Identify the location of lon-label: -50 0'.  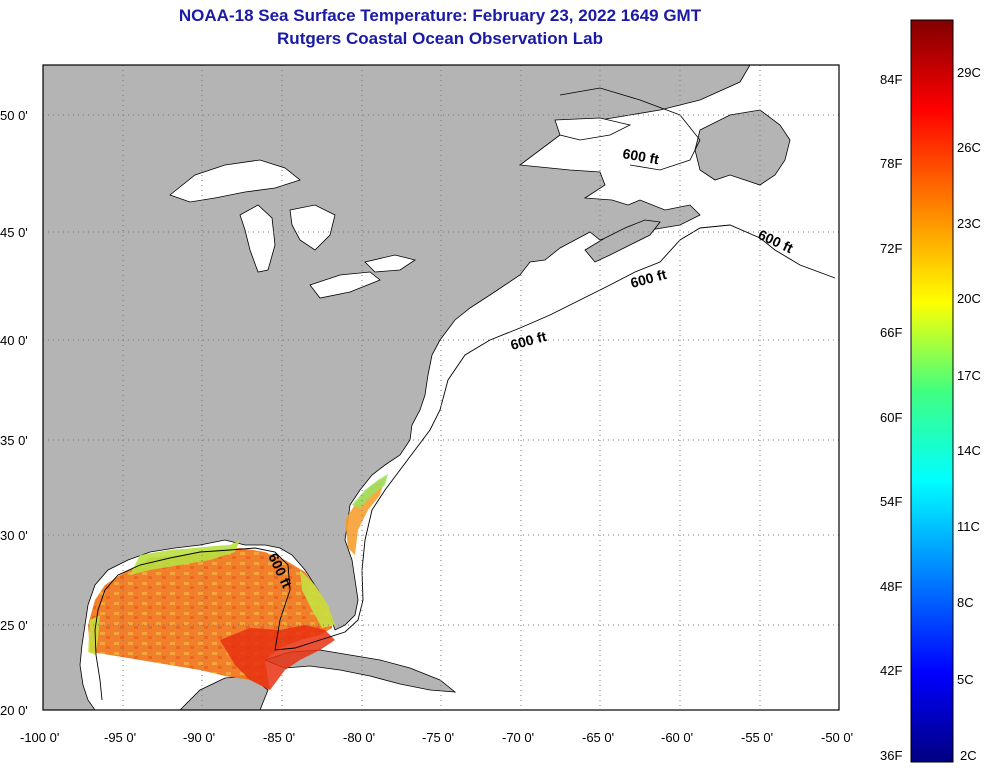
(837, 737).